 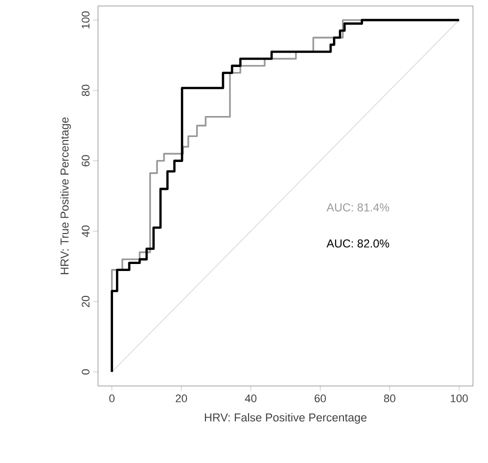 What do you see at coordinates (358, 207) in the screenshot?
I see `annotation: AUC: 81.4%` at bounding box center [358, 207].